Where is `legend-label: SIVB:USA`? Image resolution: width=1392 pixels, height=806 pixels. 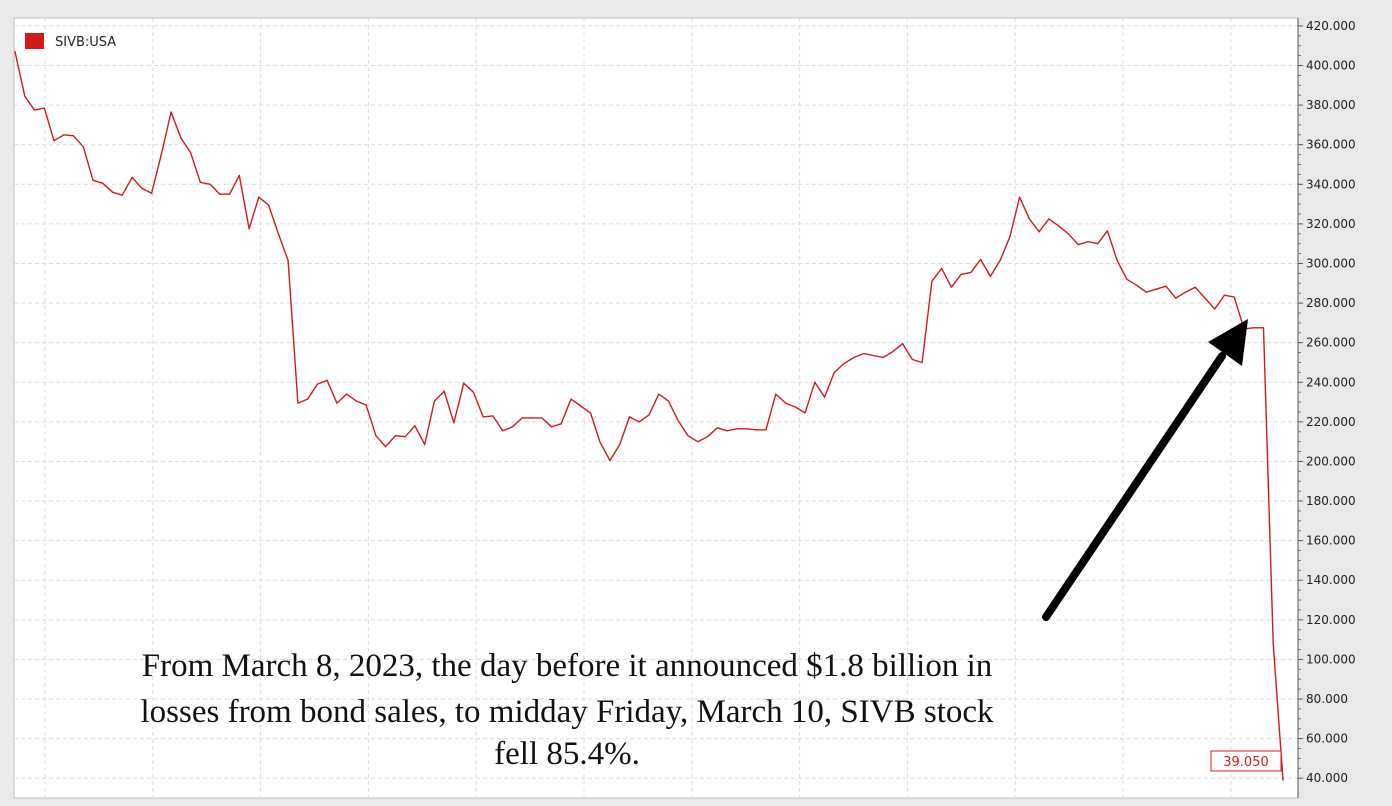 legend-label: SIVB:USA is located at coordinates (85, 42).